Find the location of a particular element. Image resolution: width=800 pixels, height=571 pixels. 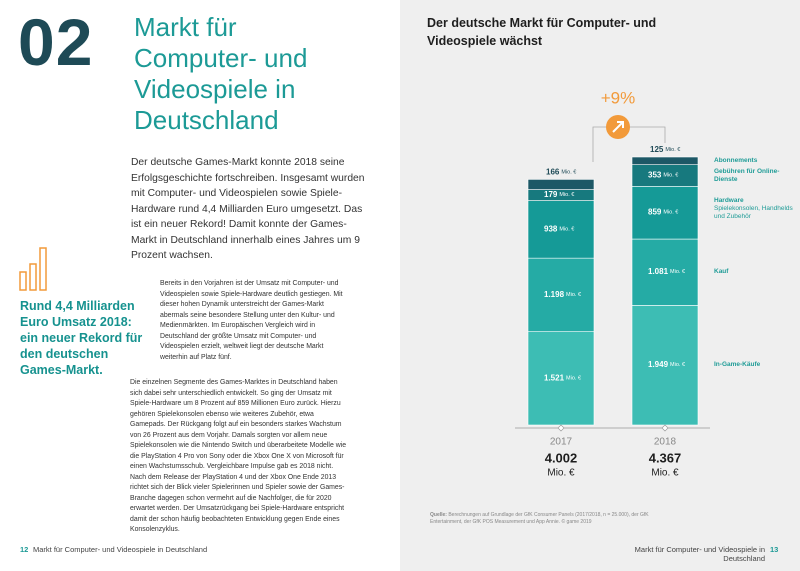

value: 179 is located at coordinates (551, 194).